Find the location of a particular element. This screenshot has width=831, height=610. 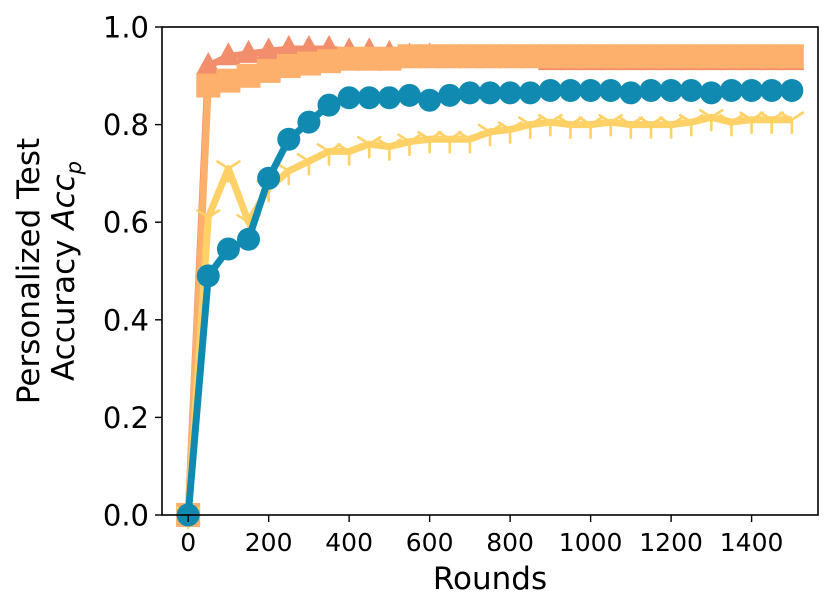

y-axis-label: Personalized Test Accuracy Accp is located at coordinates (48, 271).